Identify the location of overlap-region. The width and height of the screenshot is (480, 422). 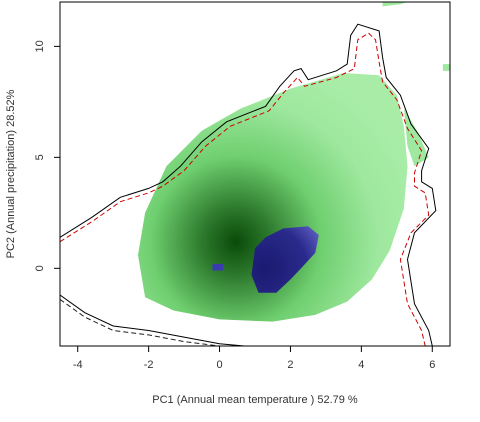
(285, 259).